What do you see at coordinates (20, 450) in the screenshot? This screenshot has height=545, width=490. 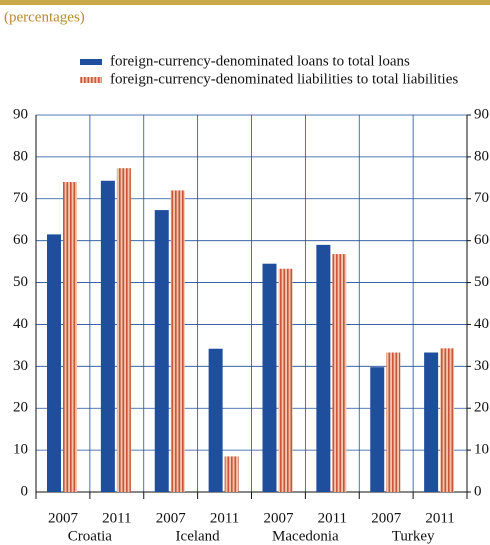 I see `y-tick-label: 10` at bounding box center [20, 450].